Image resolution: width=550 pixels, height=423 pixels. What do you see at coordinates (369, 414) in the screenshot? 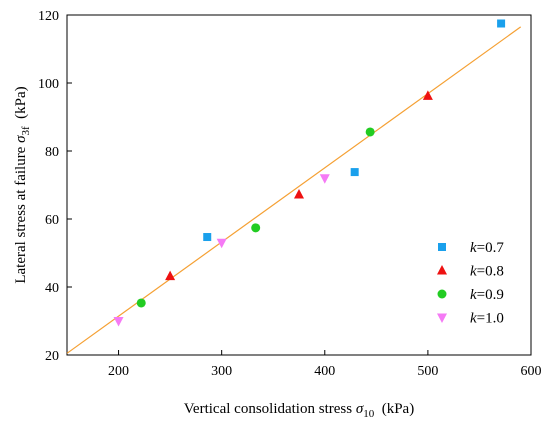
I see `x-axis-title-subscript: 10` at bounding box center [369, 414].